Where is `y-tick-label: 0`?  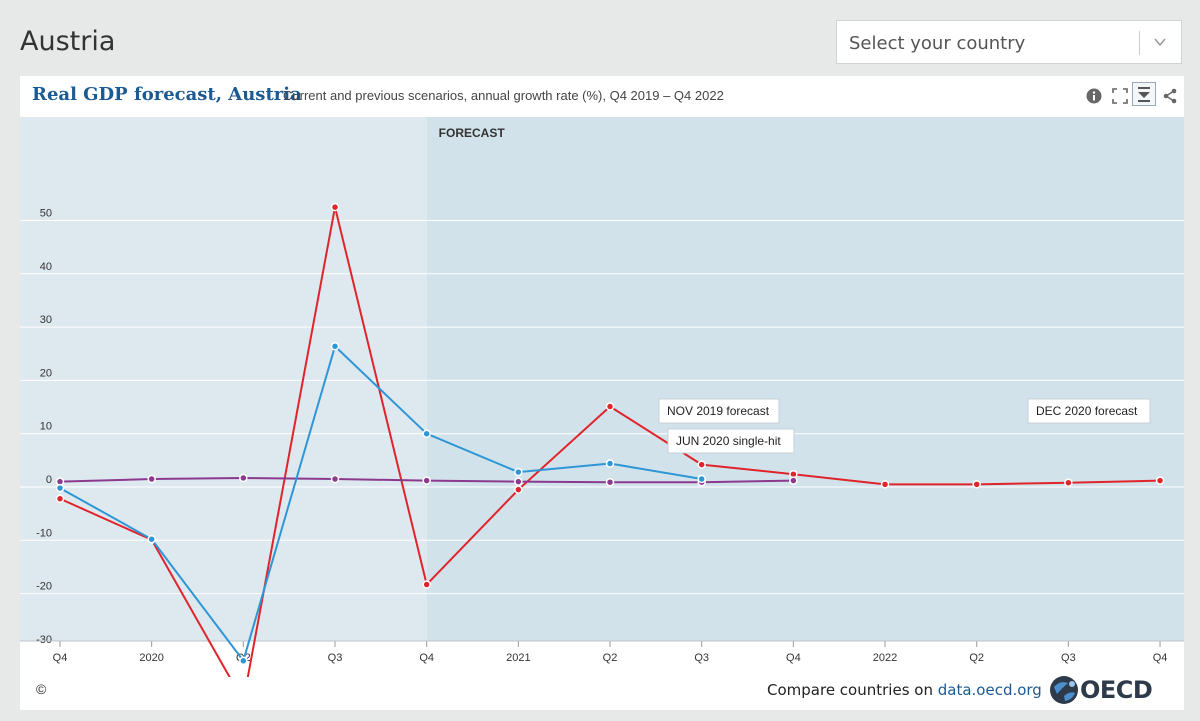 y-tick-label: 0 is located at coordinates (49, 480).